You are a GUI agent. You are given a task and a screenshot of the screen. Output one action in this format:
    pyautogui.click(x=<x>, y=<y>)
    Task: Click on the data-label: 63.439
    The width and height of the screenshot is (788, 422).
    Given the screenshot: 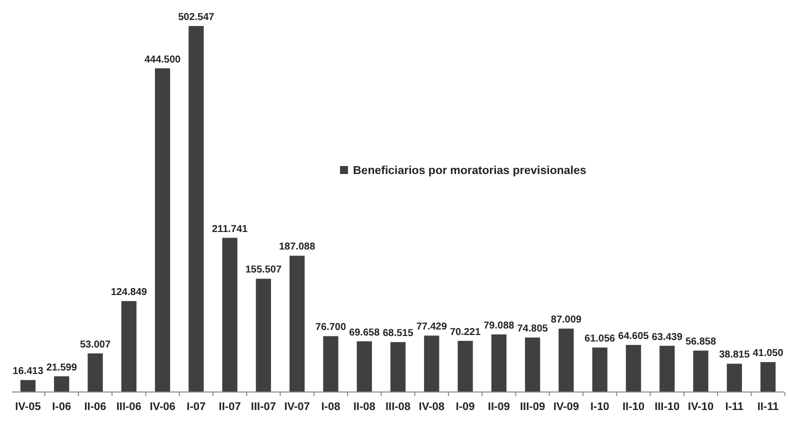 What is the action you would take?
    pyautogui.click(x=667, y=337)
    